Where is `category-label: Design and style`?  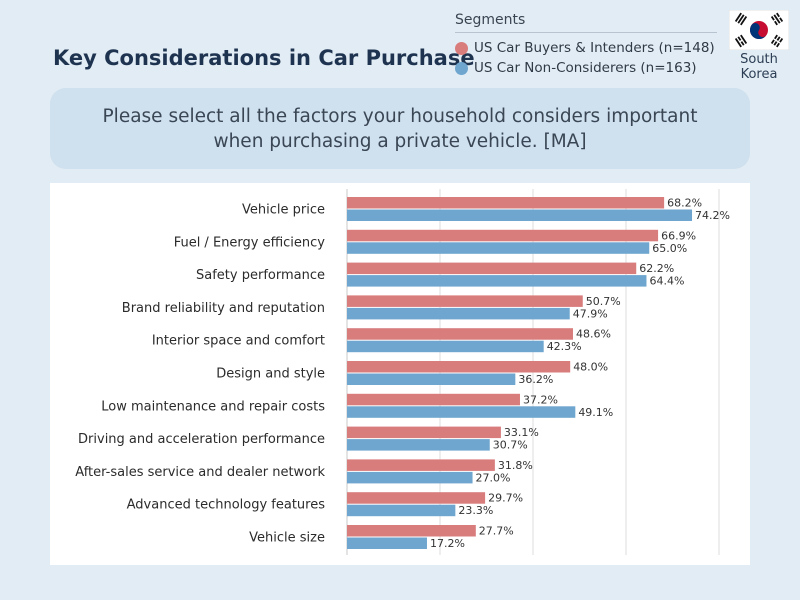 category-label: Design and style is located at coordinates (270, 374).